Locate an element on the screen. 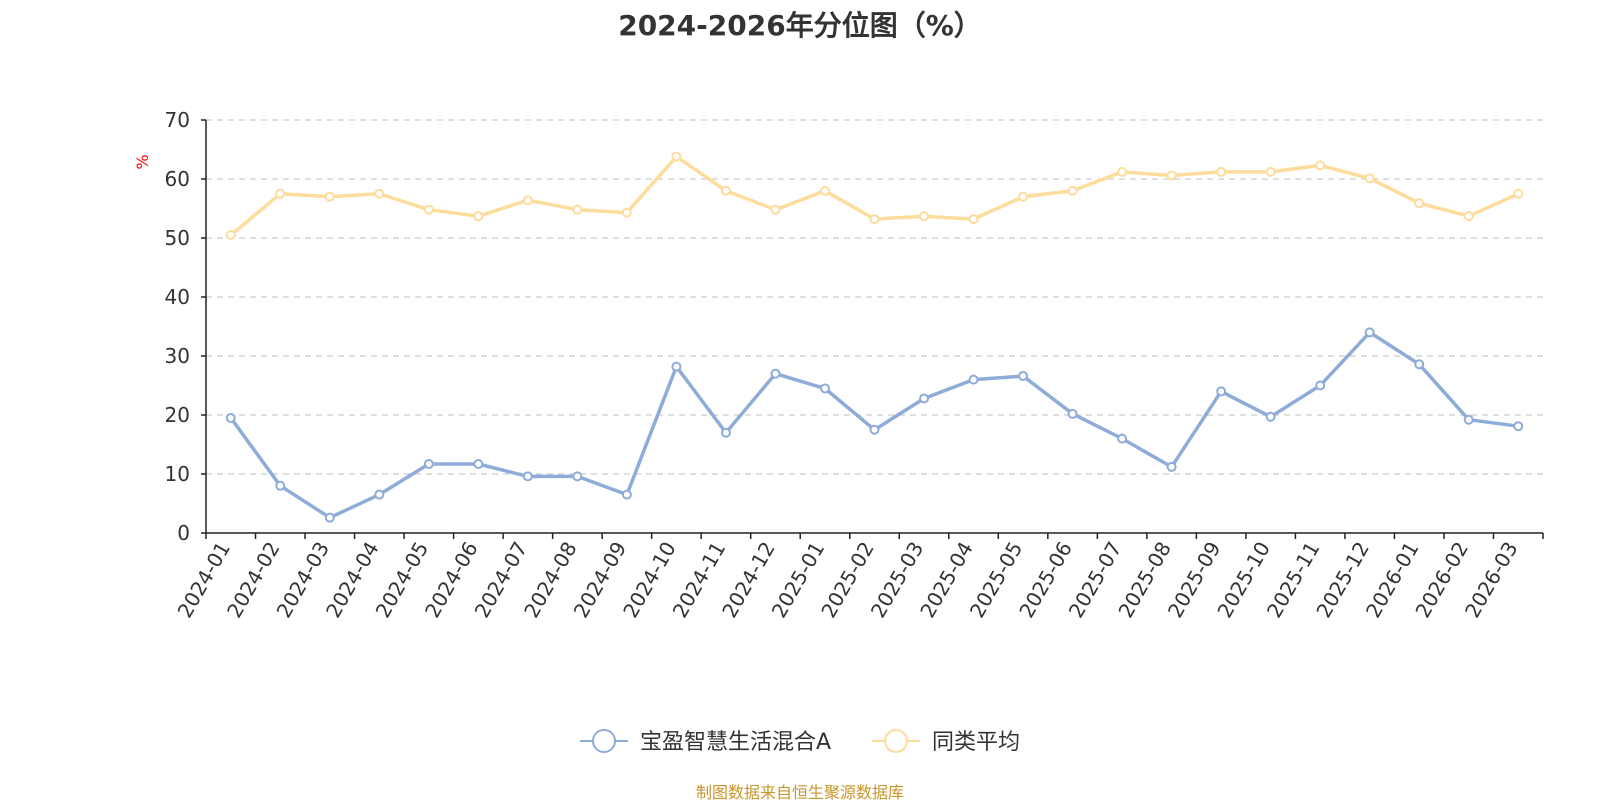  y-axis-unit-label: % is located at coordinates (142, 161).